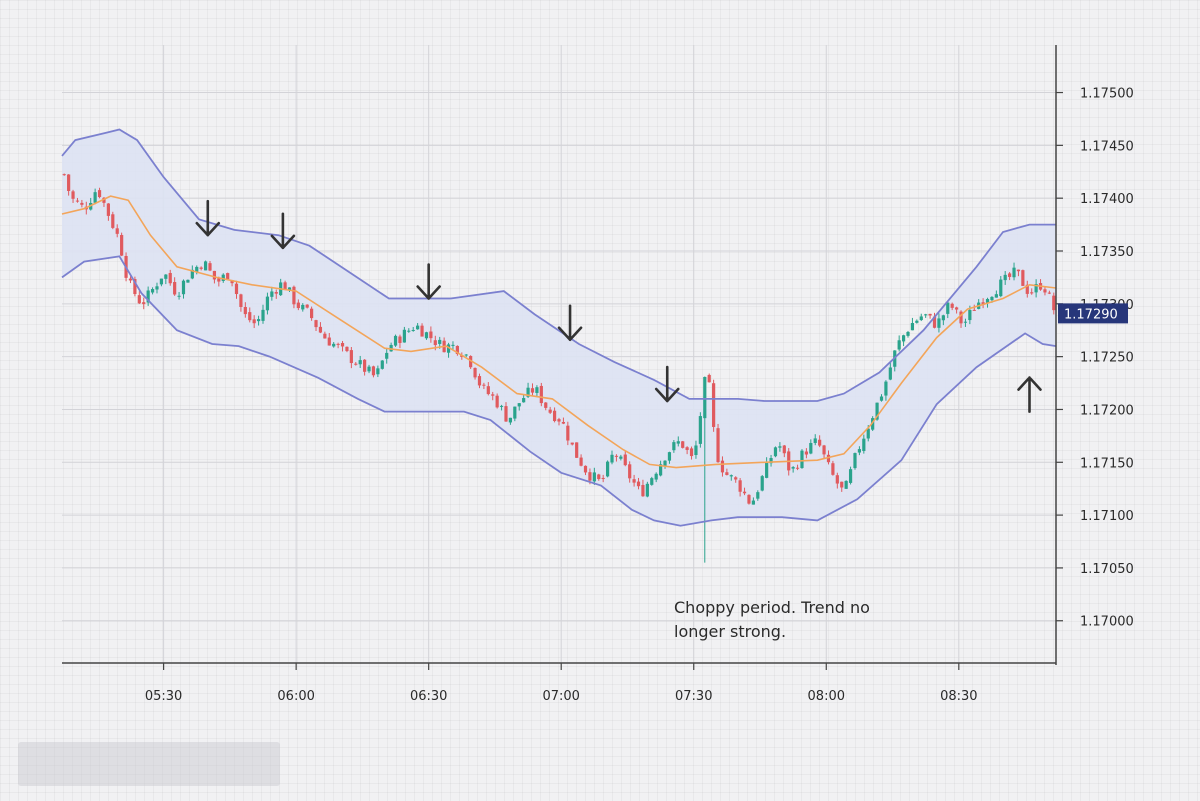  What do you see at coordinates (1107, 410) in the screenshot?
I see `y-tick-label: 1.17200` at bounding box center [1107, 410].